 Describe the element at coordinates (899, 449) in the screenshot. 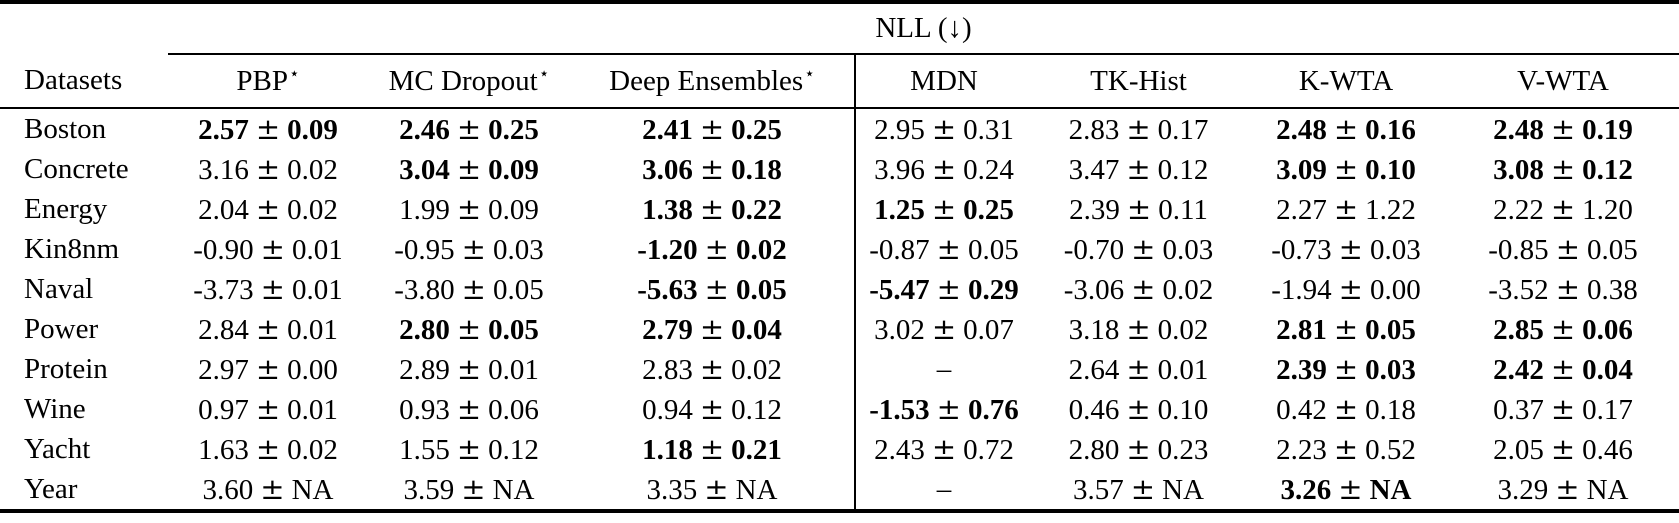

I see `mean-value: 2.43` at that location.